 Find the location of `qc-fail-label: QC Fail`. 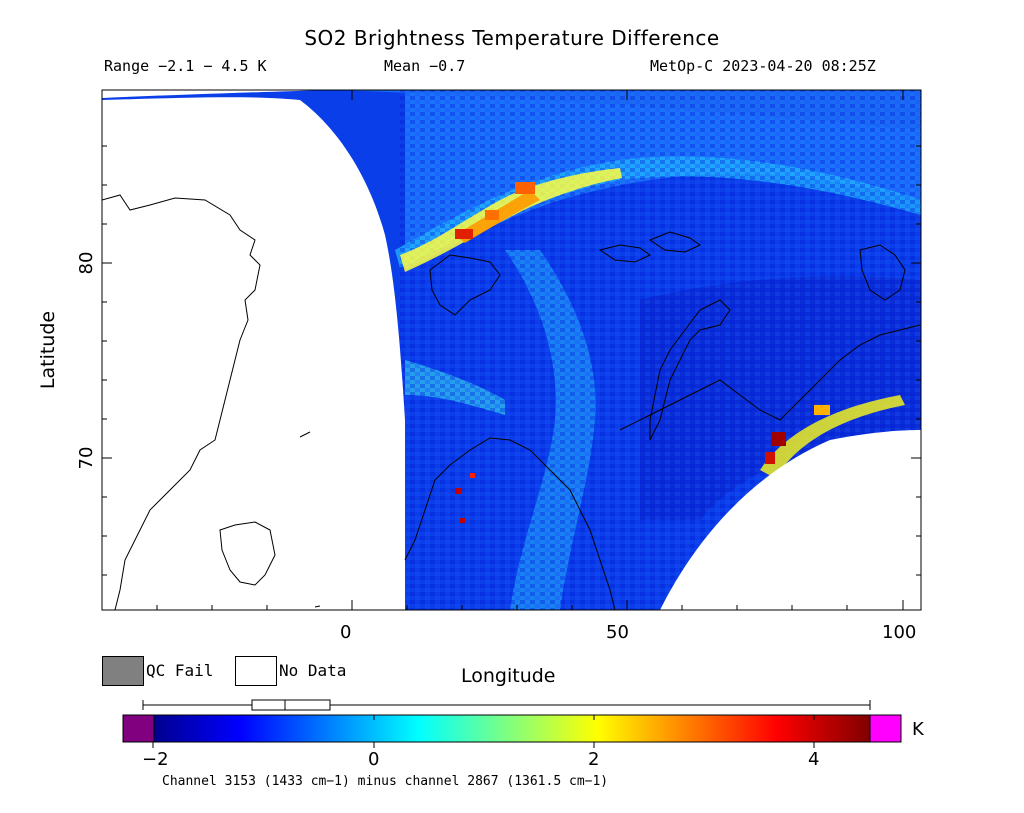

qc-fail-label: QC Fail is located at coordinates (180, 670).